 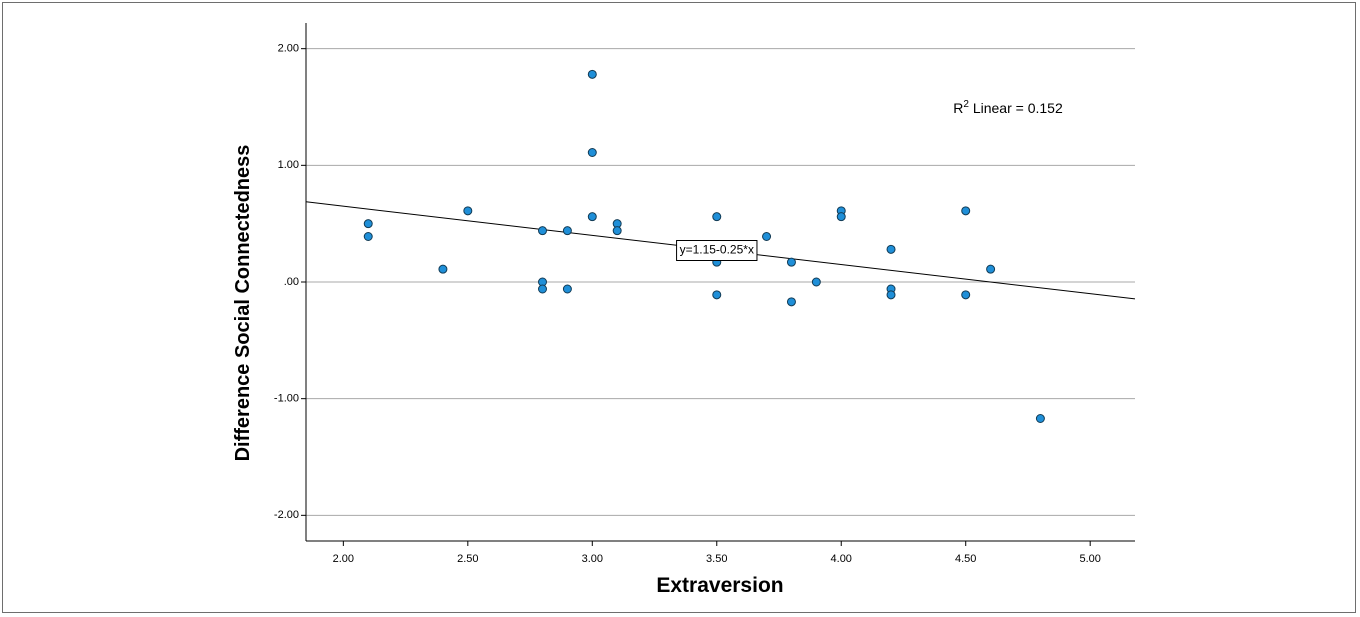 What do you see at coordinates (343, 559) in the screenshot?
I see `x-tick-label: 2.00` at bounding box center [343, 559].